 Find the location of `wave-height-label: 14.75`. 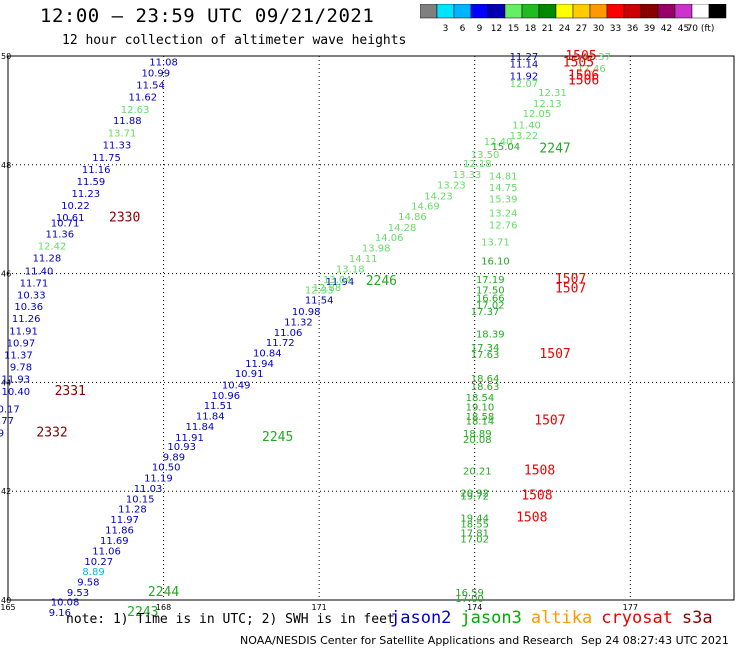

wave-height-label: 14.75 is located at coordinates (503, 188).